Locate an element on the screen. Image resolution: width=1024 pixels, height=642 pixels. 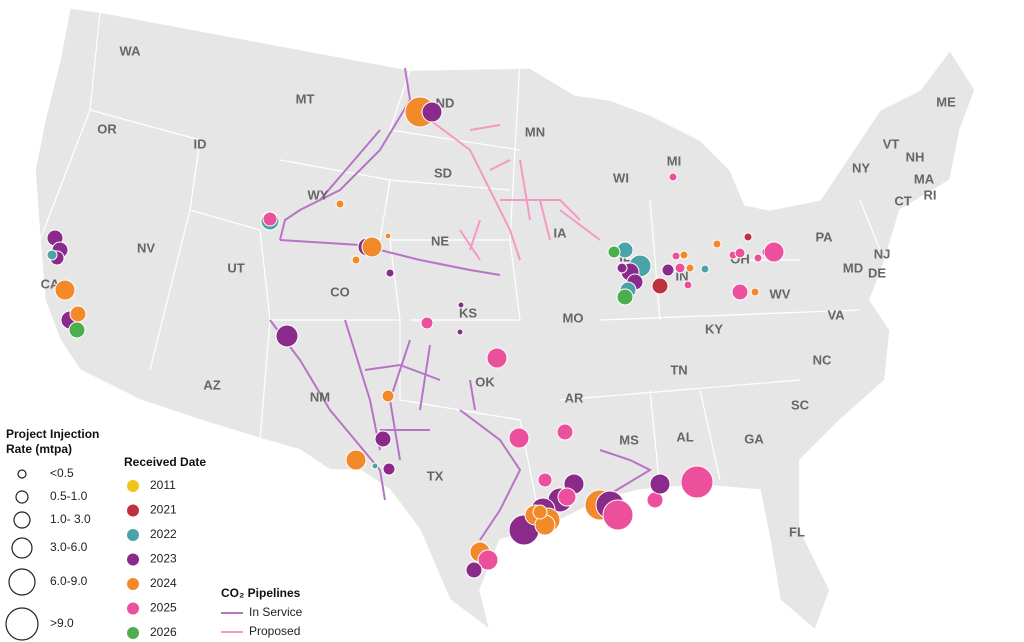
state-label: KY is located at coordinates (714, 328).